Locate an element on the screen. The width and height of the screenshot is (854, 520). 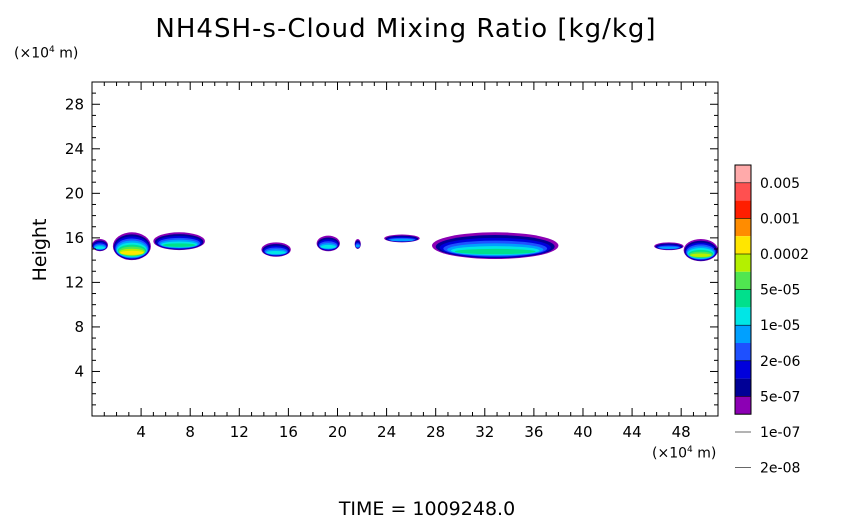
colorbar-label: 0.001 is located at coordinates (780, 219).